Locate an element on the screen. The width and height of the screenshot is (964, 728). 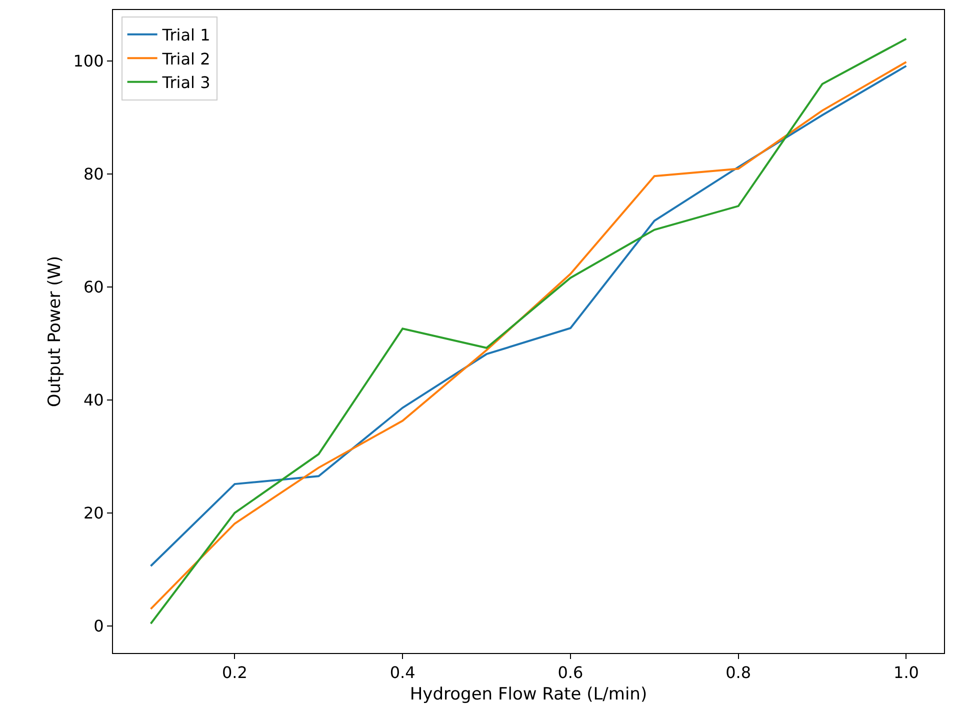
x-tick-label: 0.4 is located at coordinates (403, 672).